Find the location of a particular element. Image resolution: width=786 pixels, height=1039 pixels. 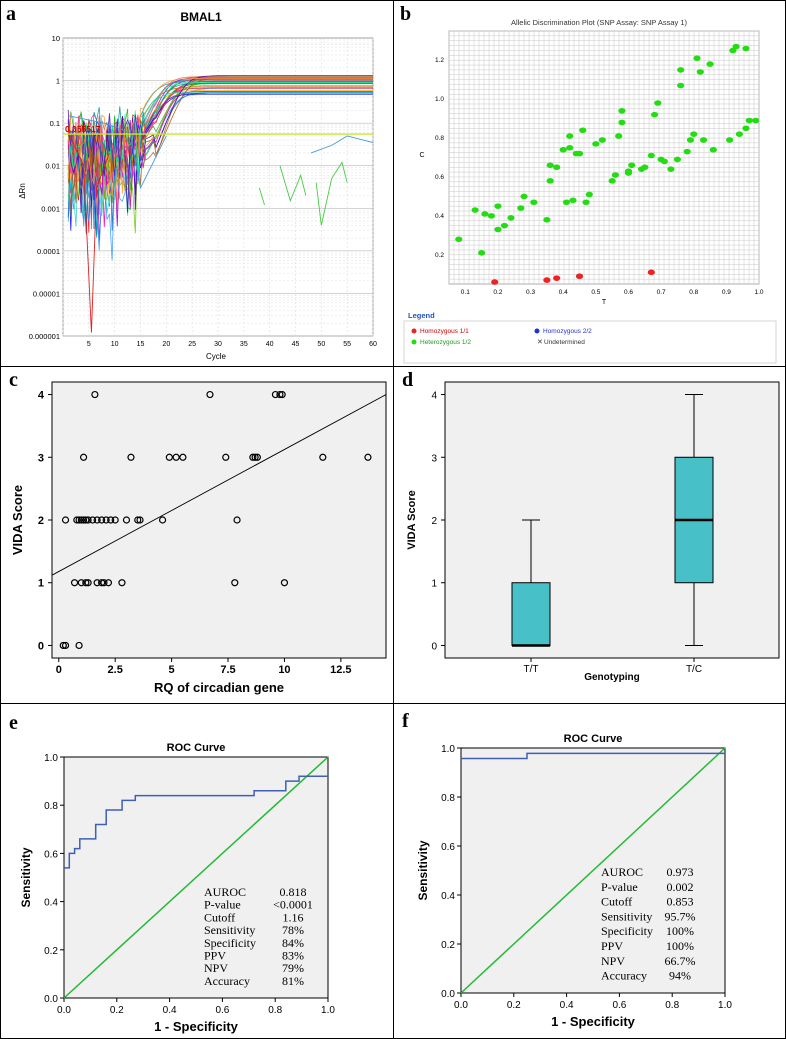

y-axis-label: C is located at coordinates (421, 155).